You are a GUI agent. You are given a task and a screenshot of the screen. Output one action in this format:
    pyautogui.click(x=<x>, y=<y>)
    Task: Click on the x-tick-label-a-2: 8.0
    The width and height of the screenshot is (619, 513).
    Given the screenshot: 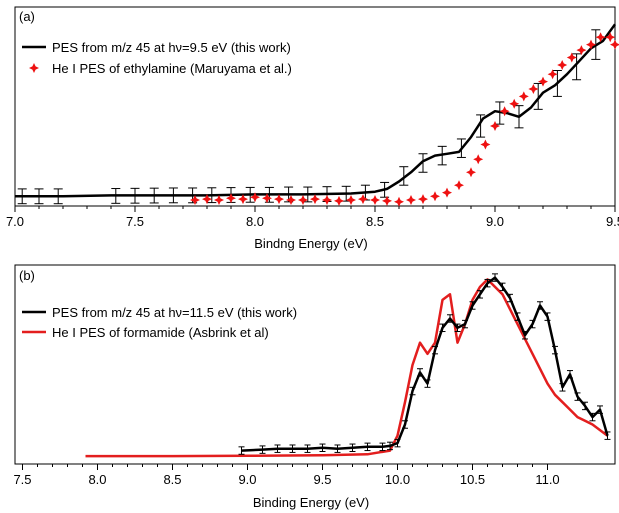 What is the action you would take?
    pyautogui.click(x=255, y=221)
    